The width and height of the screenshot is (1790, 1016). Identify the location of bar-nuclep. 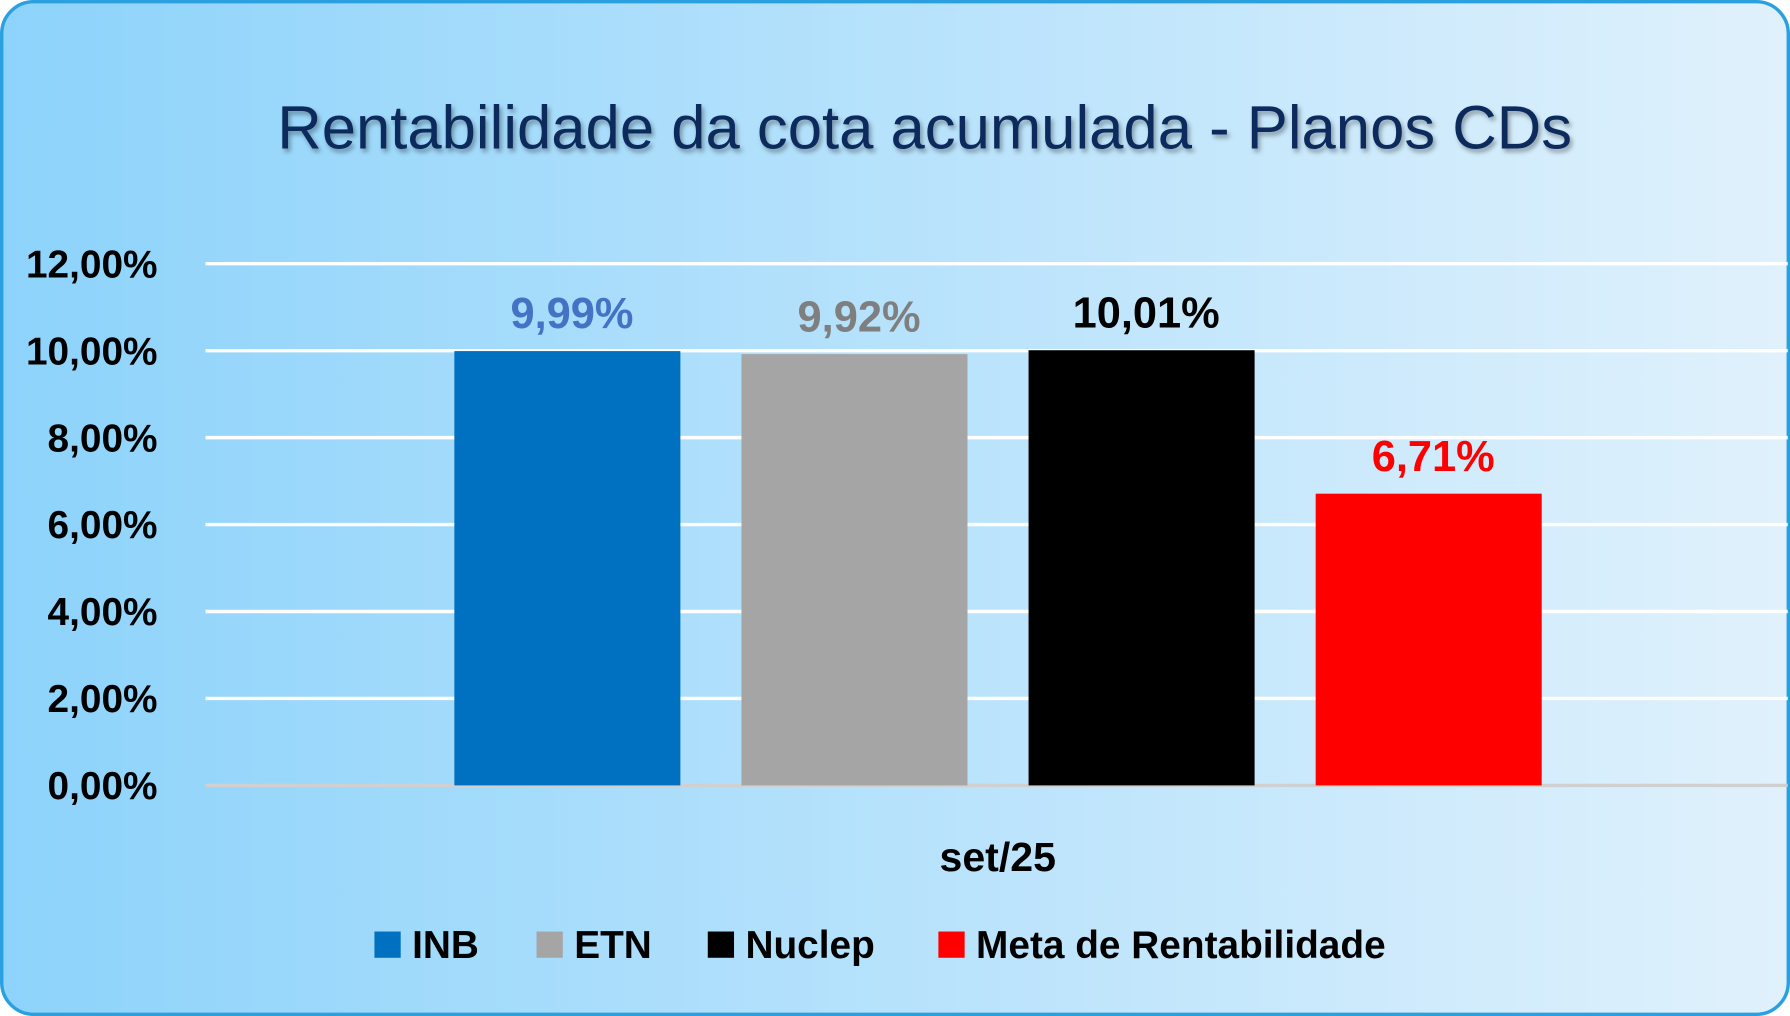
(1141, 568).